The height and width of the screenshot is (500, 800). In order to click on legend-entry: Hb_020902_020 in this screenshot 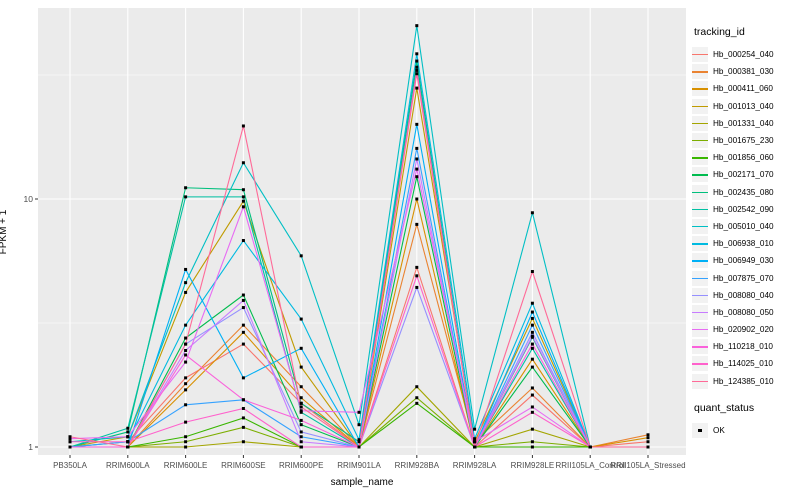, I will do `click(745, 329)`.